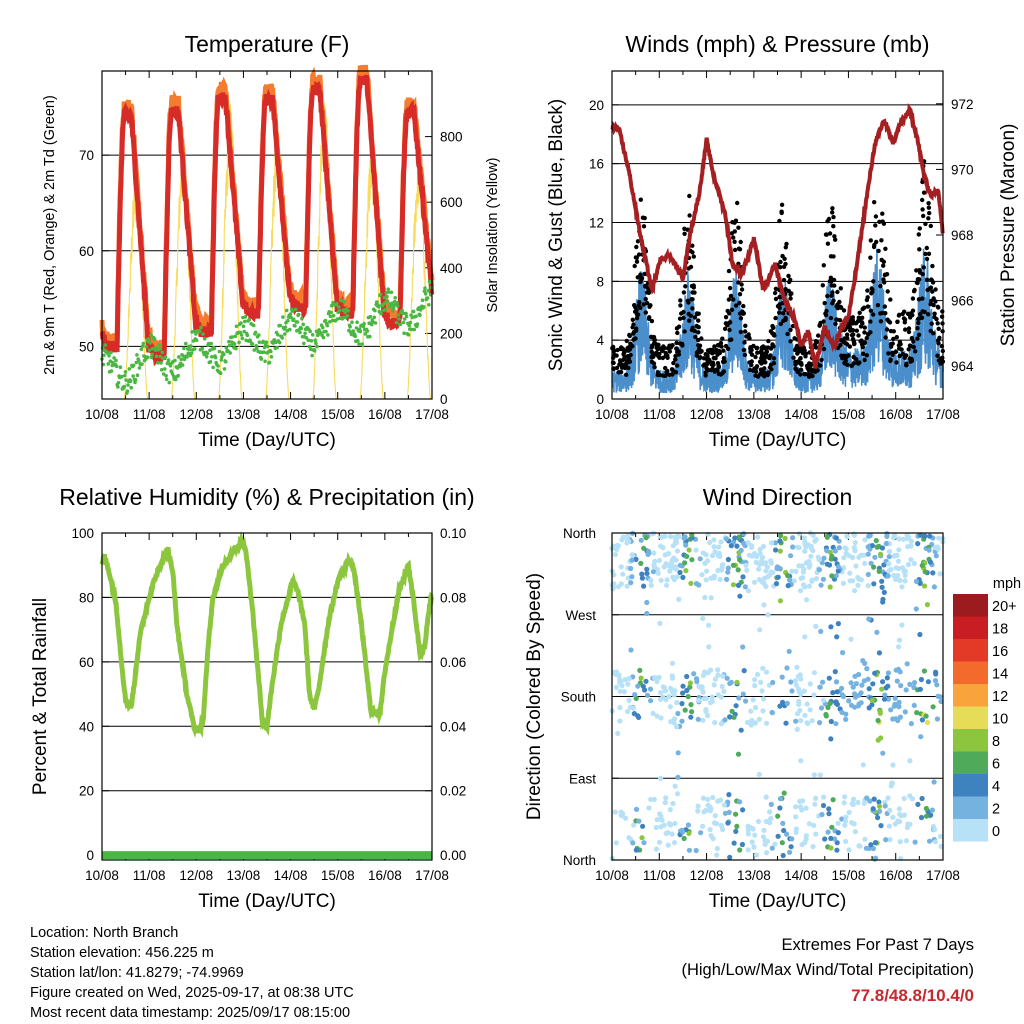  What do you see at coordinates (90, 855) in the screenshot?
I see `y-tick-label: 0` at bounding box center [90, 855].